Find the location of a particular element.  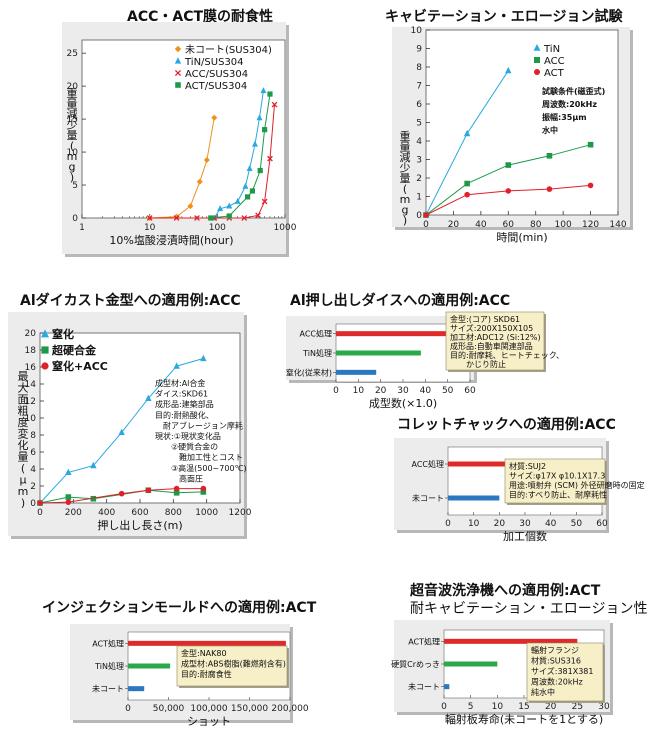

chart1-title: ACC・ACT膜の耐食性 is located at coordinates (200, 17).